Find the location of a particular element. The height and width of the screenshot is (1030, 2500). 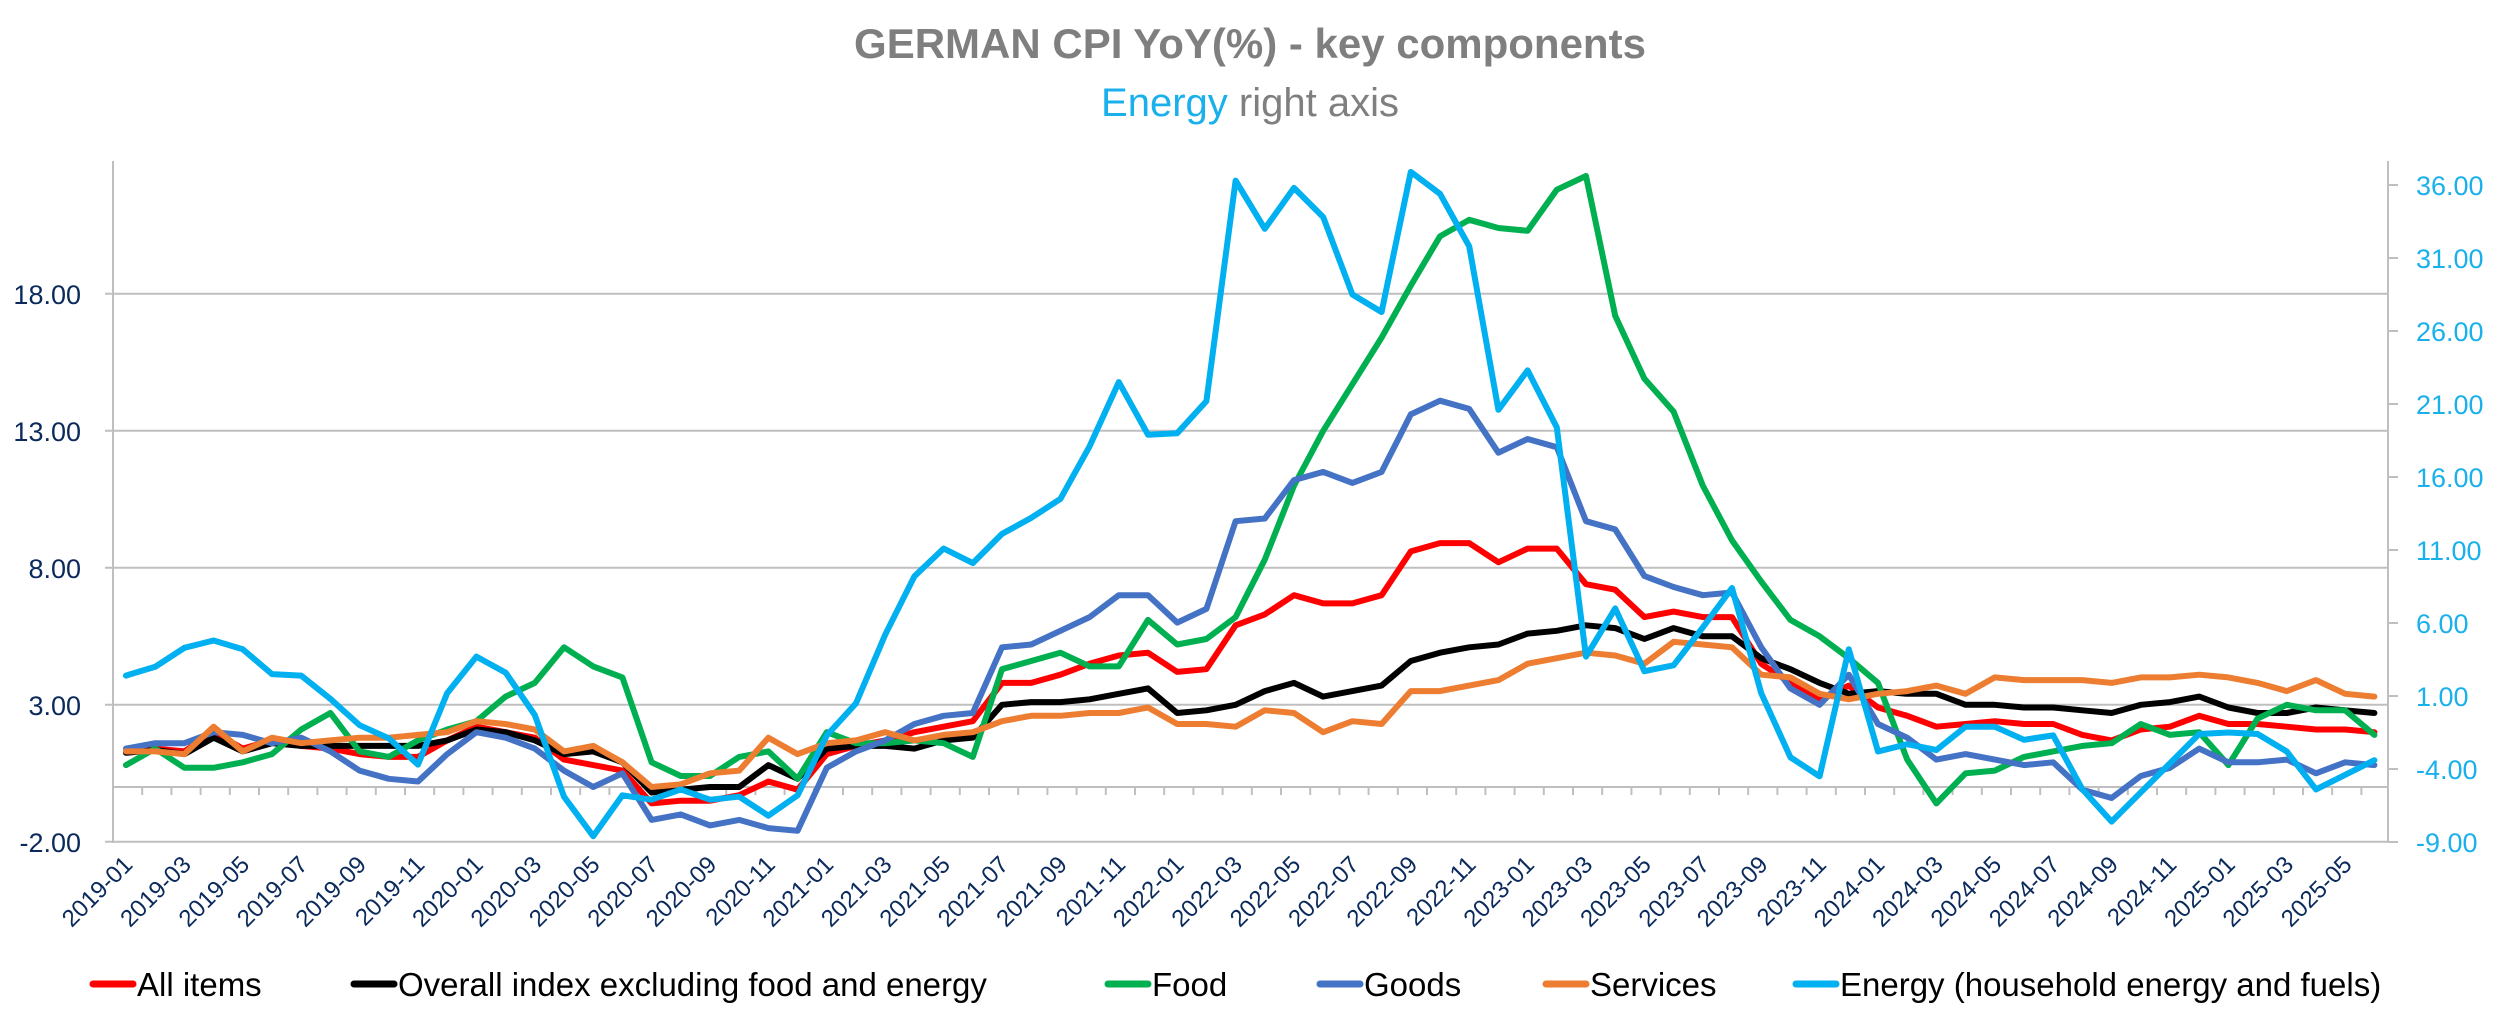

legend-label-food: Food is located at coordinates (1189, 984).